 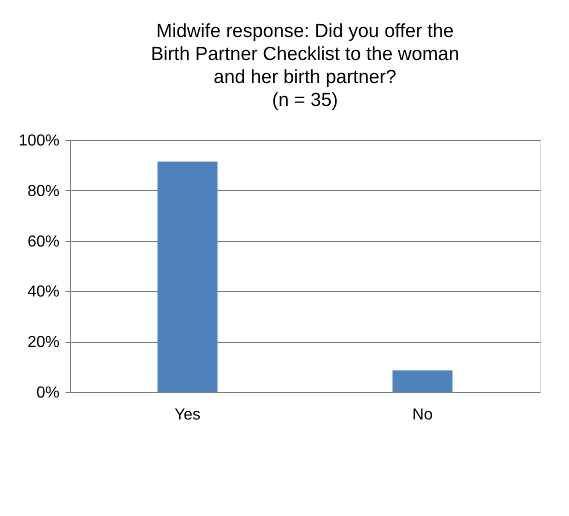 I want to click on chart-title: Midwife response: Did you offer the Birth Partner Checklist to the woman and her birth partner? (n = 35), so click(x=305, y=66).